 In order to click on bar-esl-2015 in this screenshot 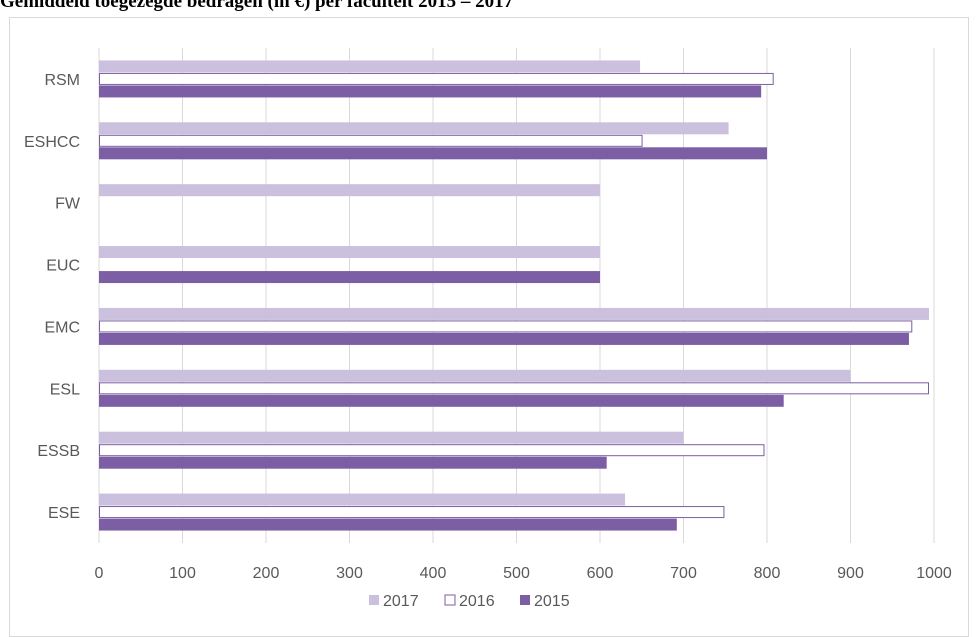, I will do `click(441, 400)`.